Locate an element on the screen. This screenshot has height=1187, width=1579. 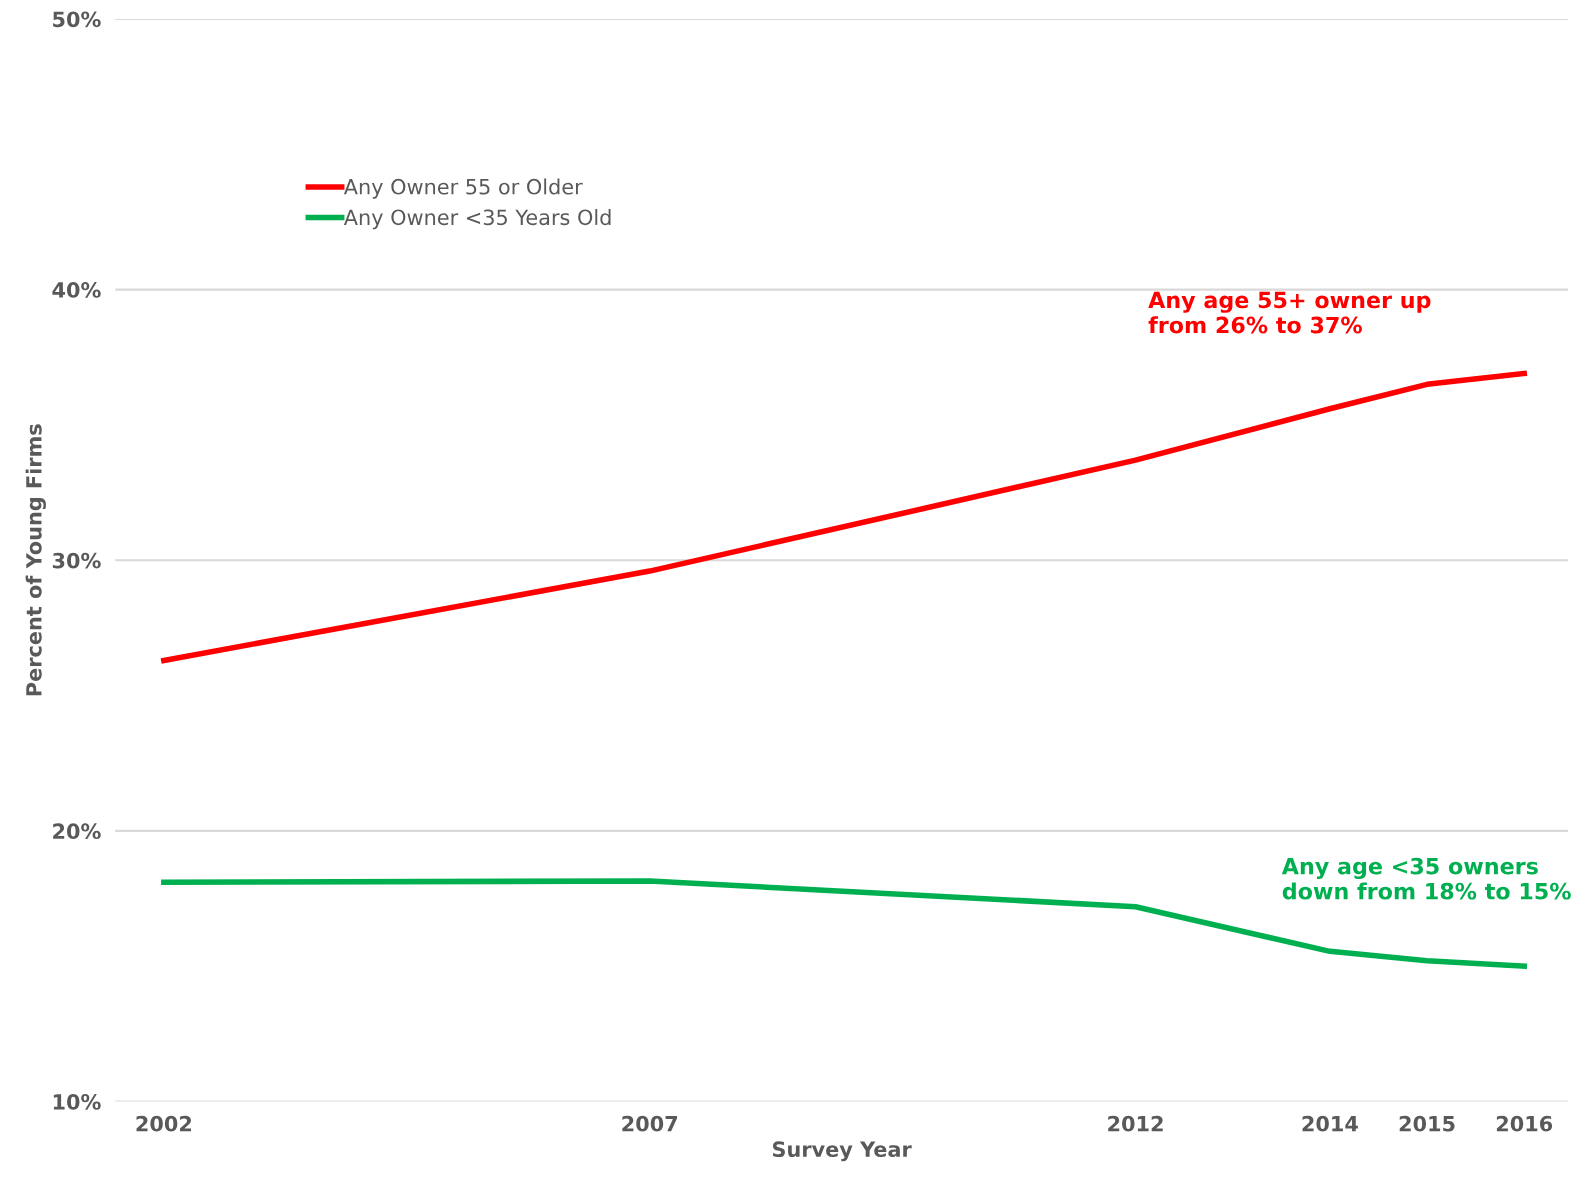
y-tick-label: 30% is located at coordinates (76, 560).